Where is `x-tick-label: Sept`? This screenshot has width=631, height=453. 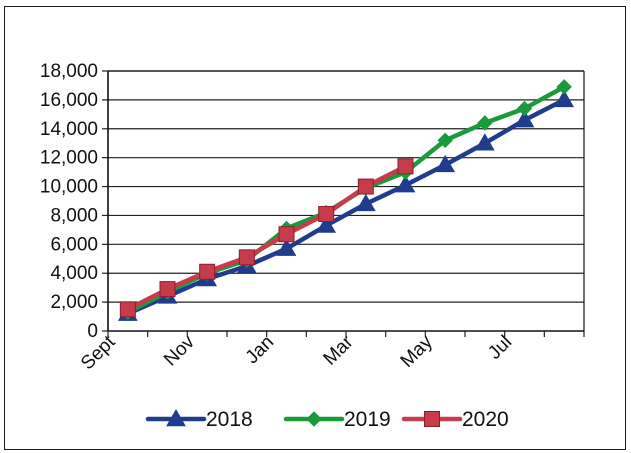 x-tick-label: Sept is located at coordinates (98, 352).